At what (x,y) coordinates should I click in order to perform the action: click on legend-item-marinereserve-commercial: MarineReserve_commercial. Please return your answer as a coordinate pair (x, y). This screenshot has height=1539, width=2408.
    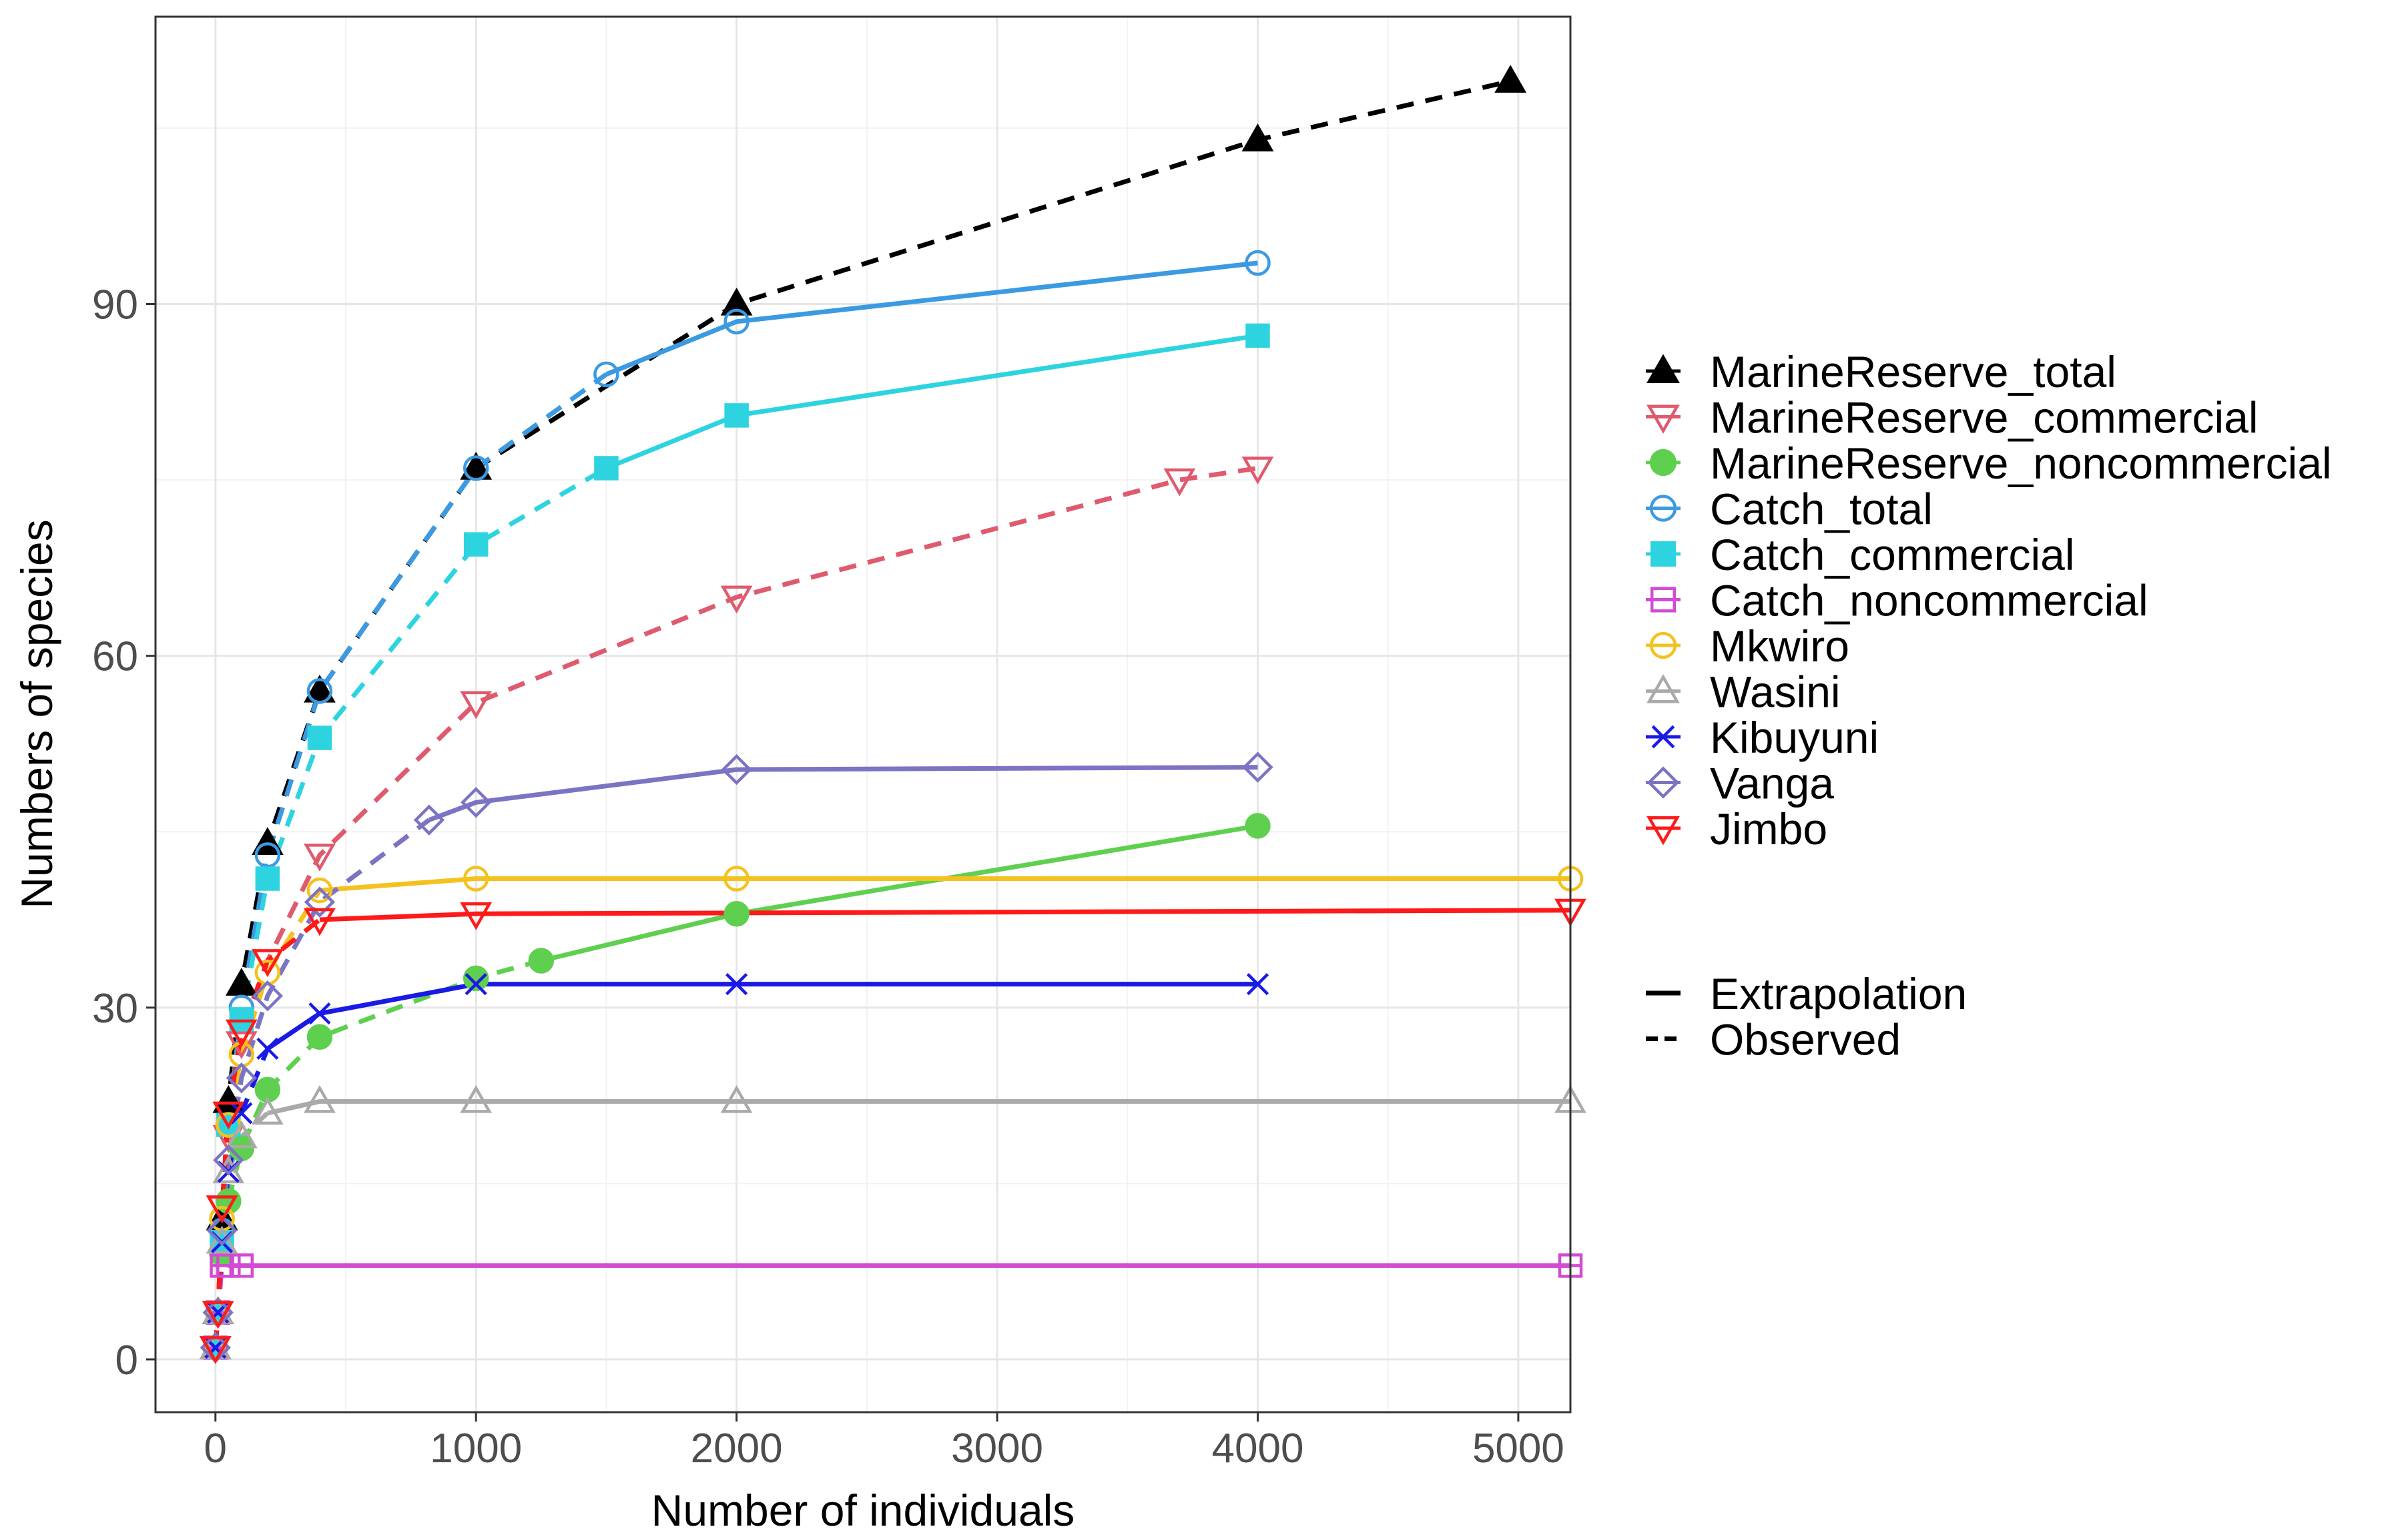
    Looking at the image, I should click on (1952, 418).